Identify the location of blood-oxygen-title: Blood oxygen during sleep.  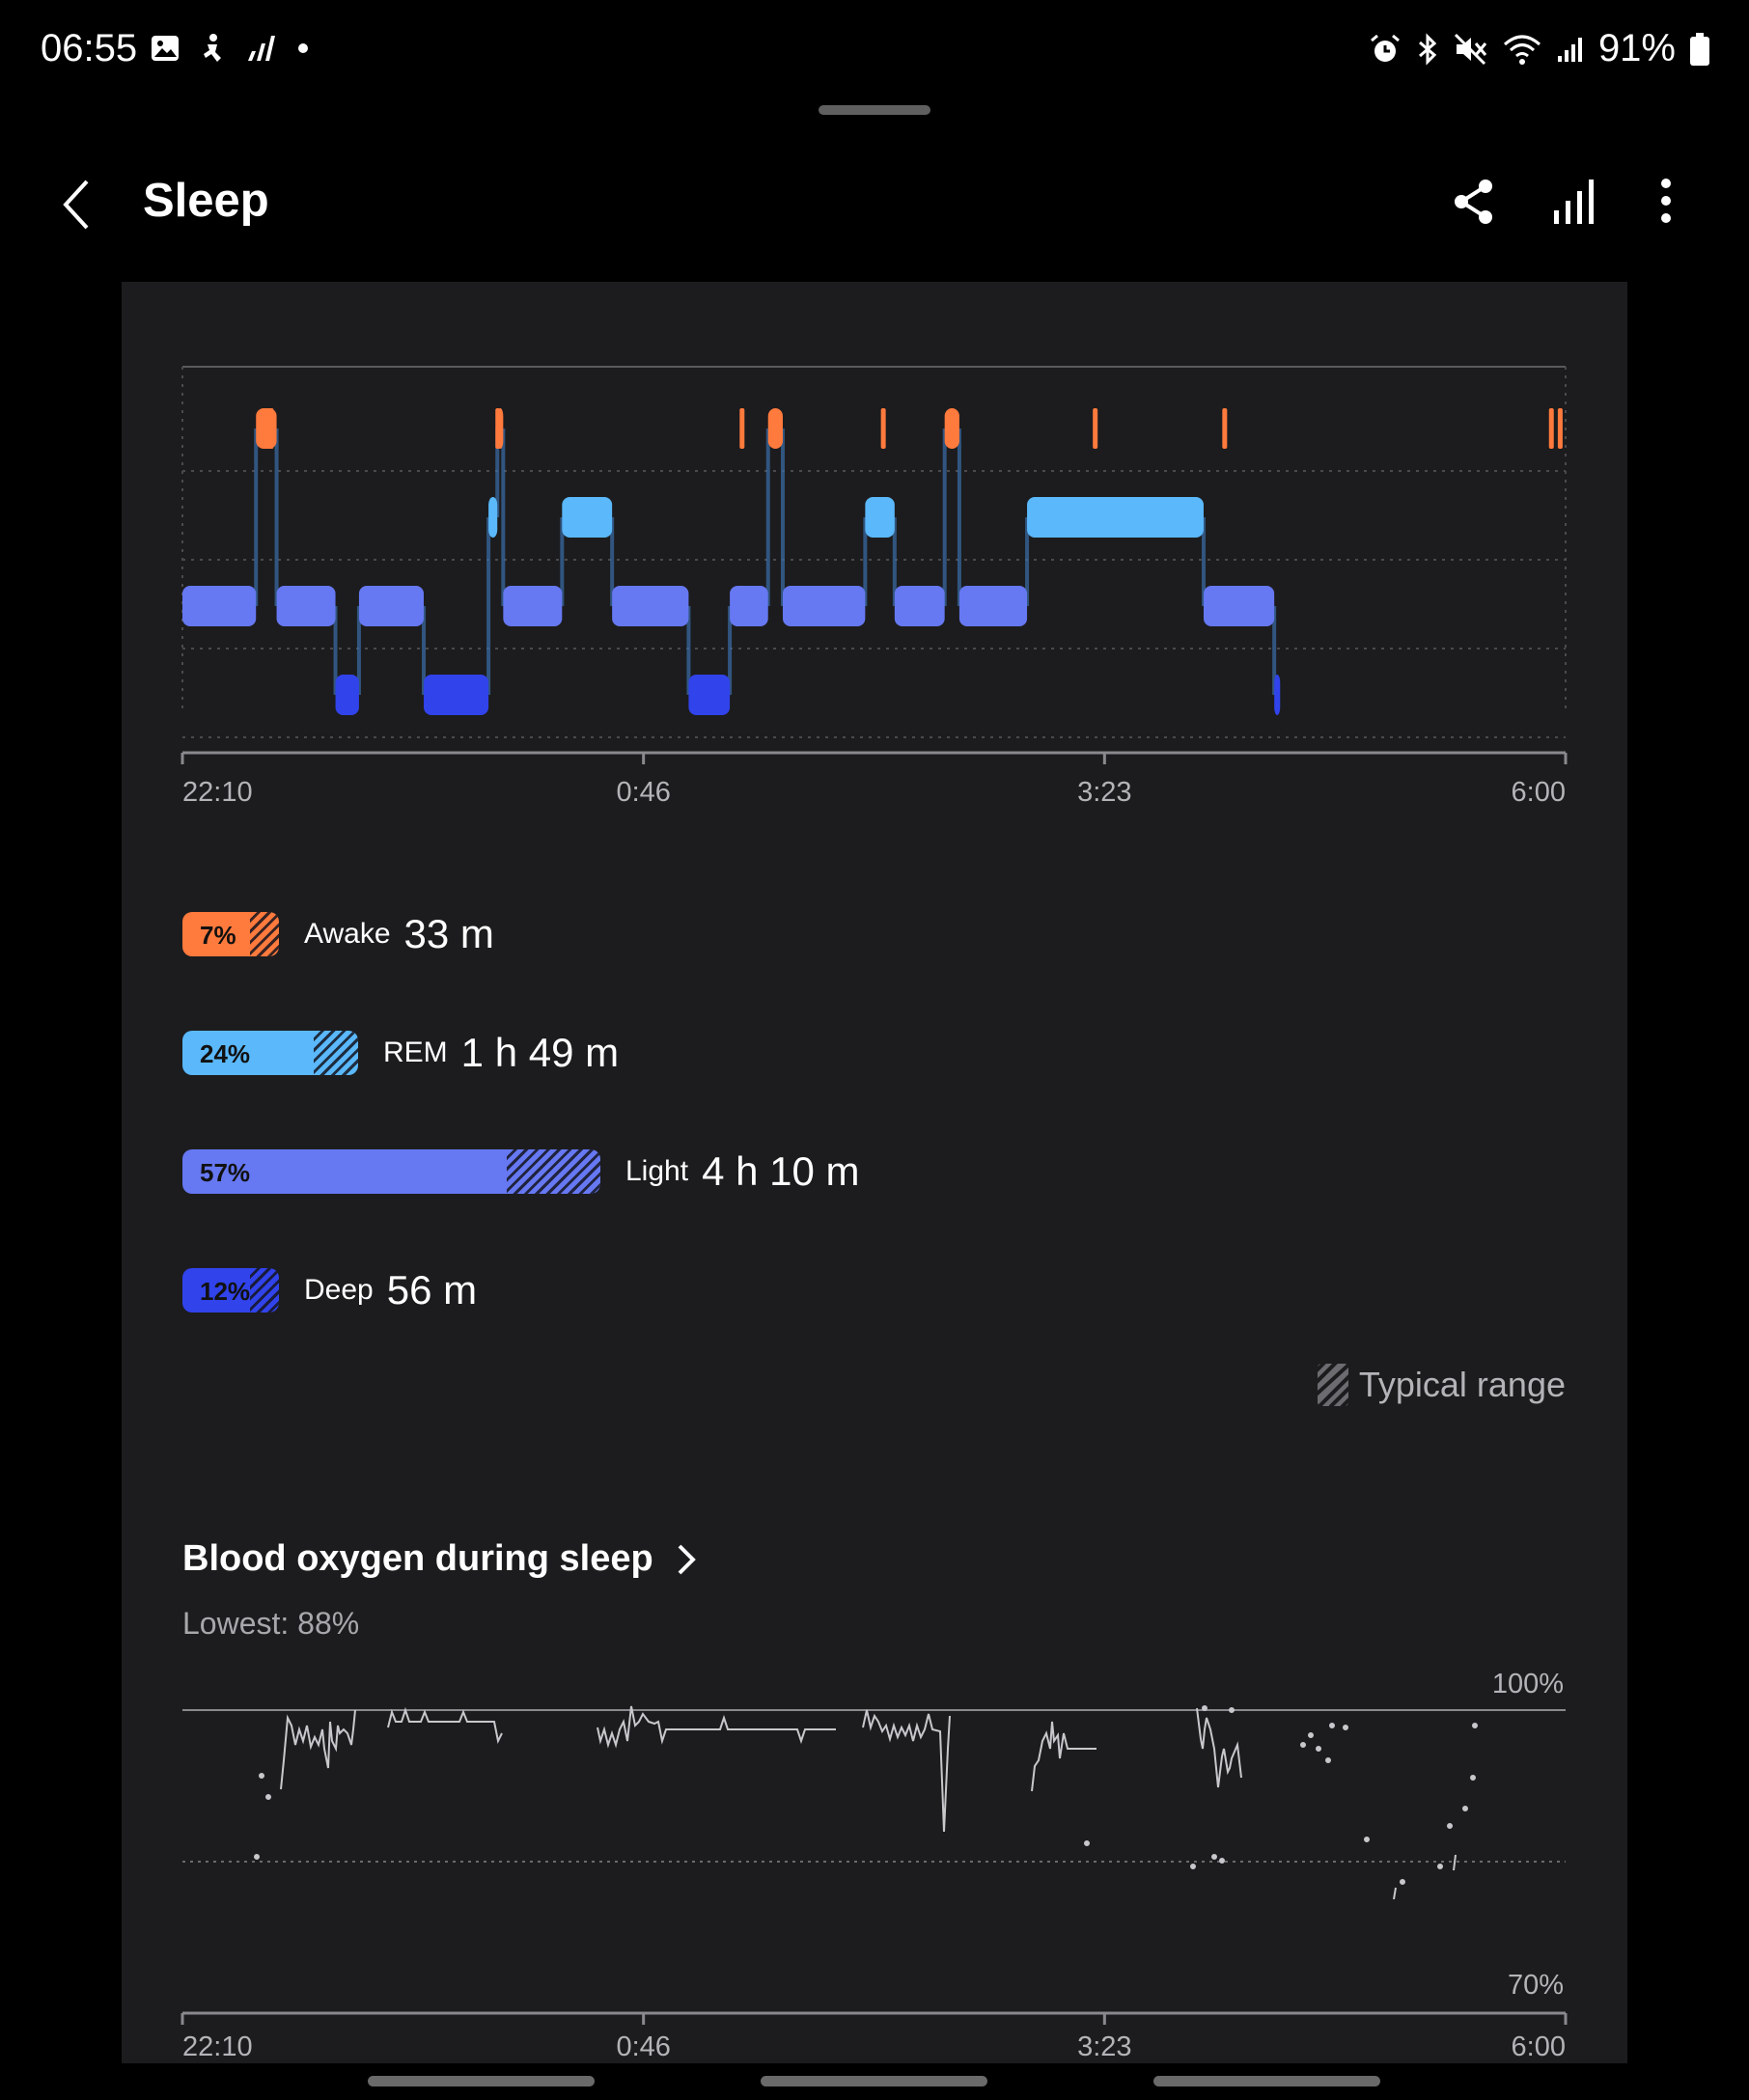
(417, 1558).